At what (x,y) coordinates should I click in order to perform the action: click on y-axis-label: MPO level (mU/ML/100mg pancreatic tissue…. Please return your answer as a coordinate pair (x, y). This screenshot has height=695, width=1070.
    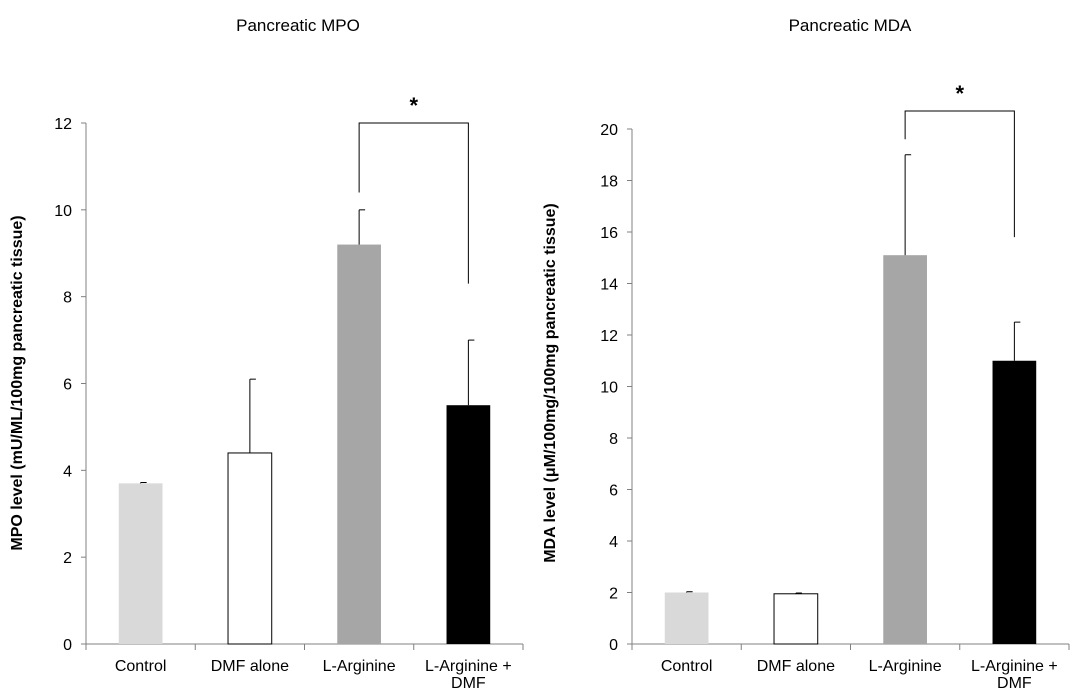
    Looking at the image, I should click on (17, 382).